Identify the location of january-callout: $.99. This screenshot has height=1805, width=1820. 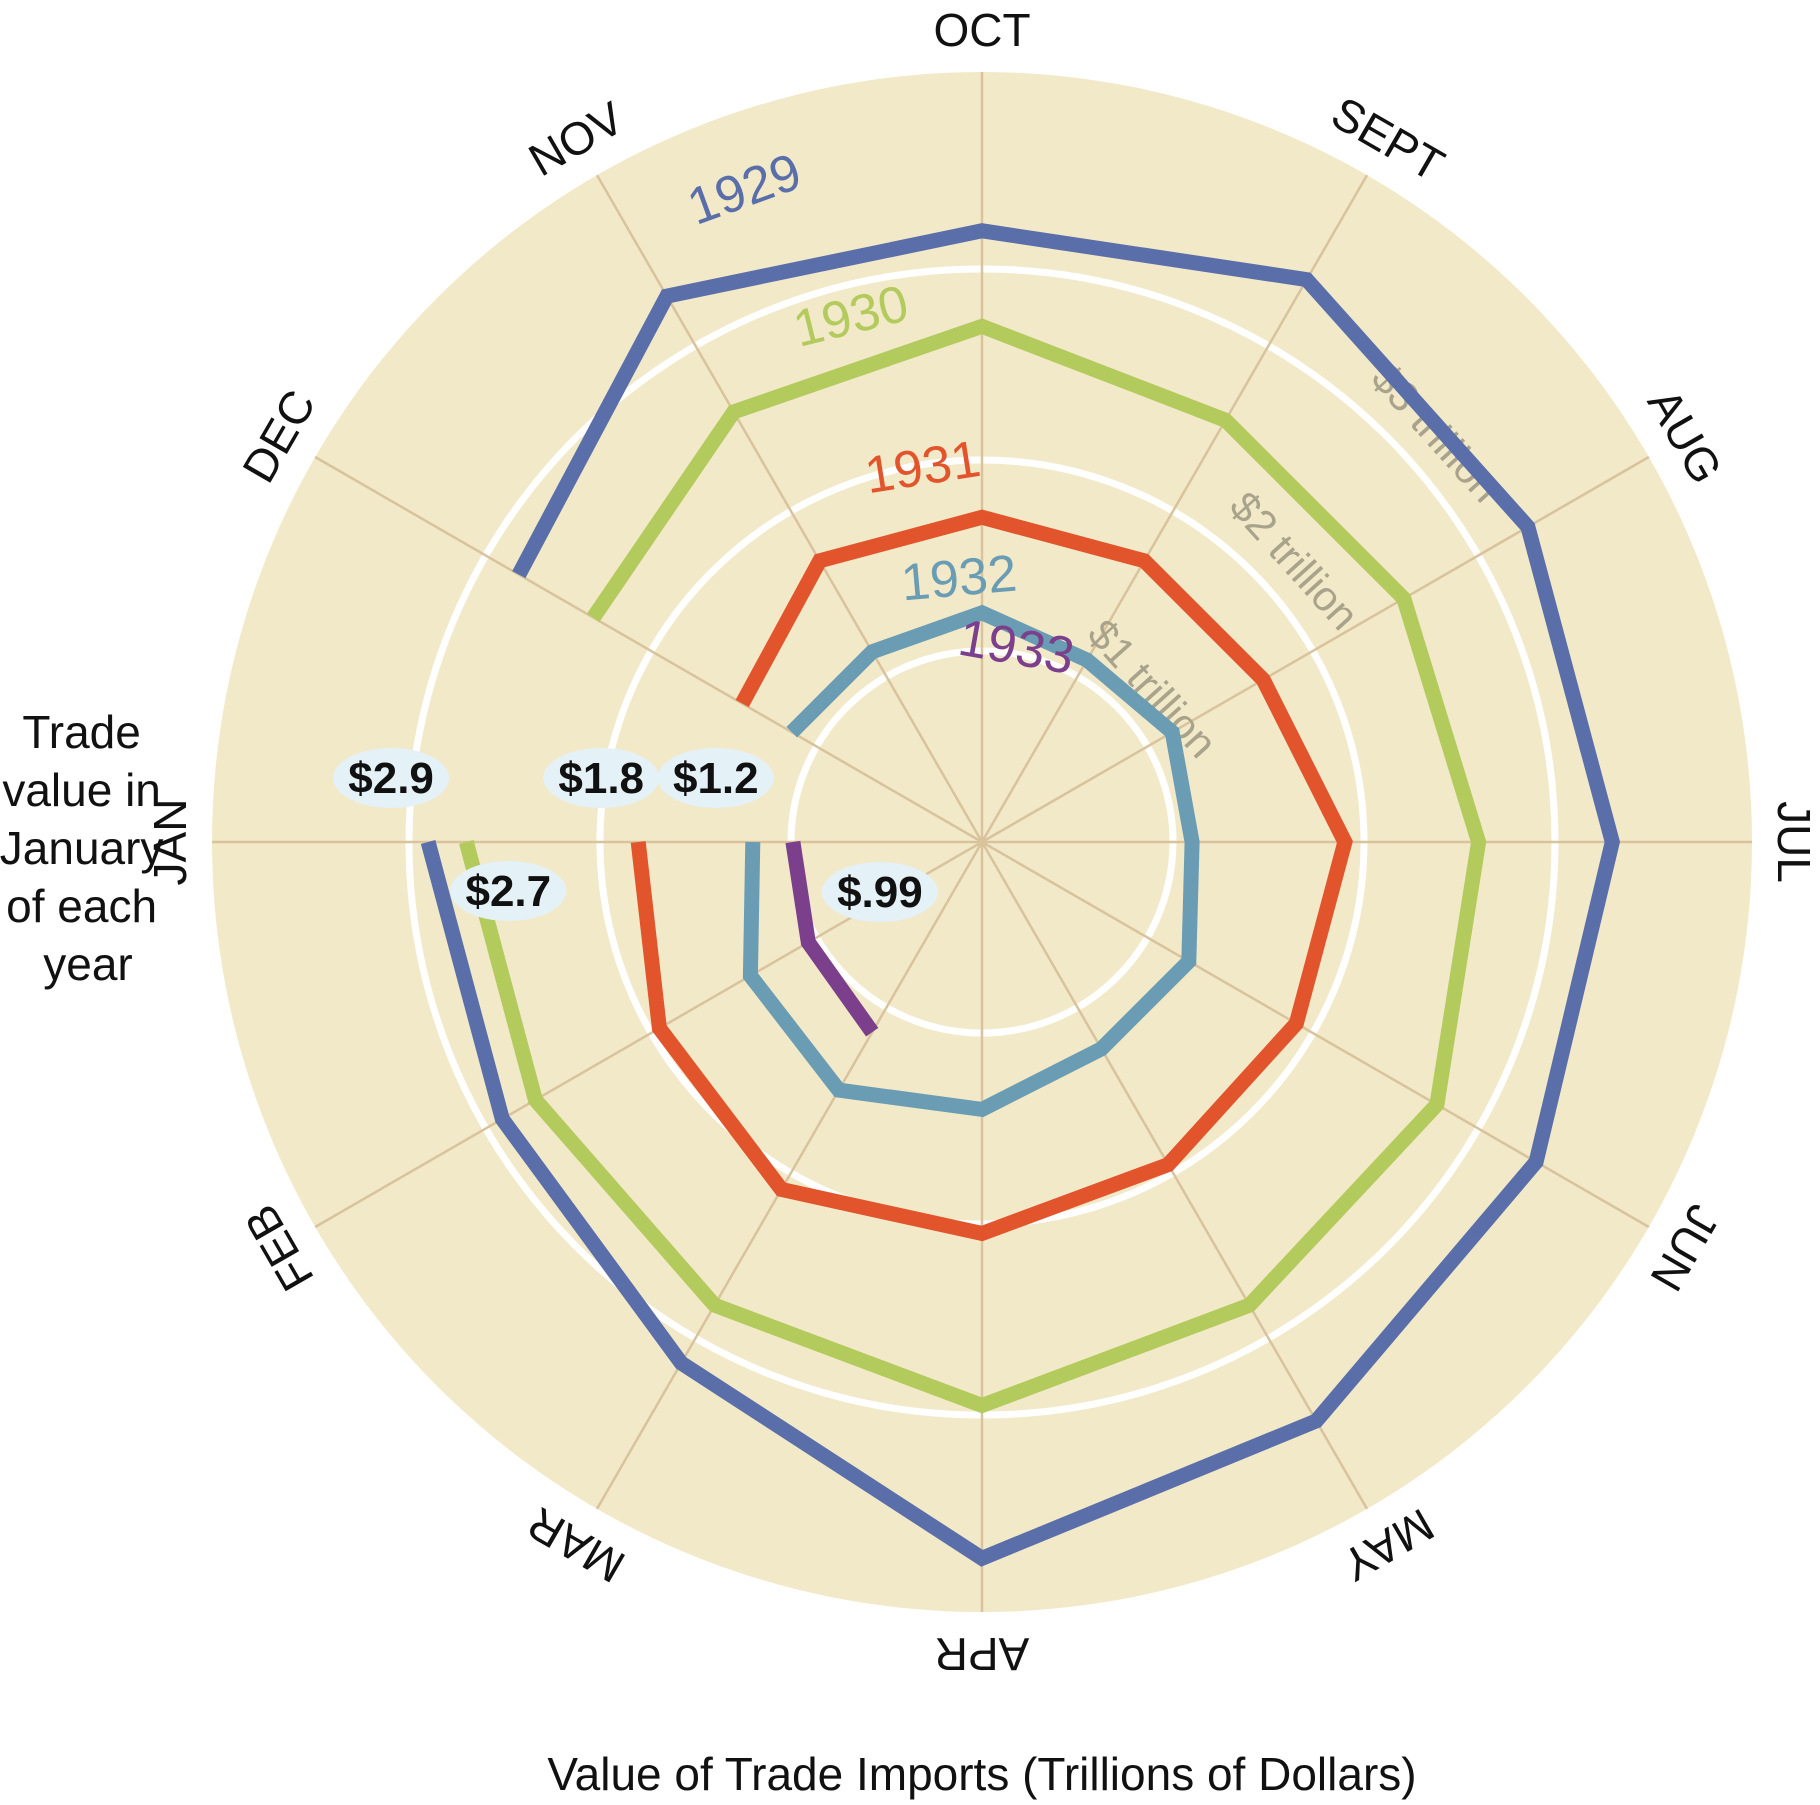
(879, 892).